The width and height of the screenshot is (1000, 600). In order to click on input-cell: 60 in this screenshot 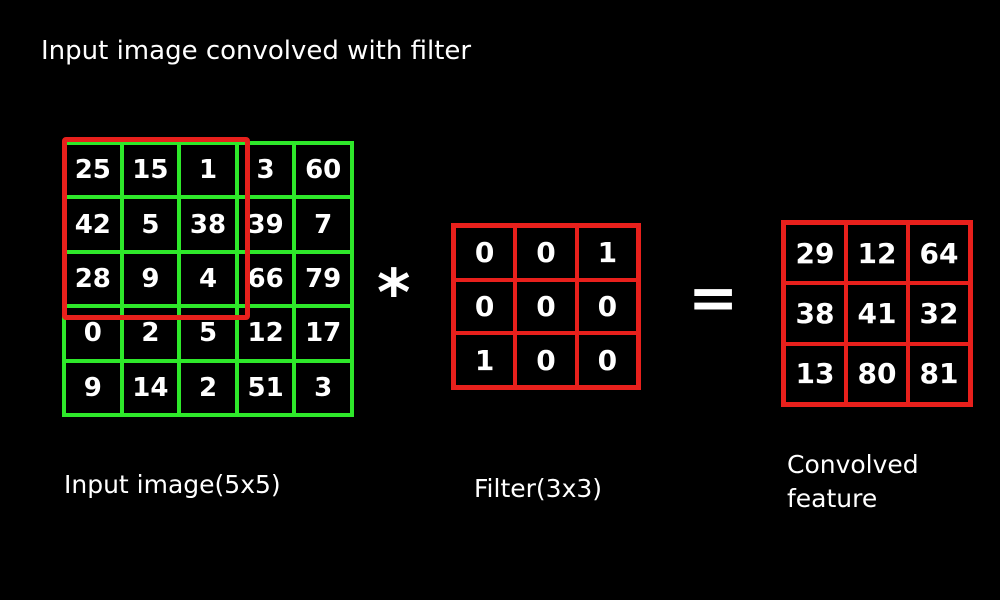, I will do `click(323, 170)`.